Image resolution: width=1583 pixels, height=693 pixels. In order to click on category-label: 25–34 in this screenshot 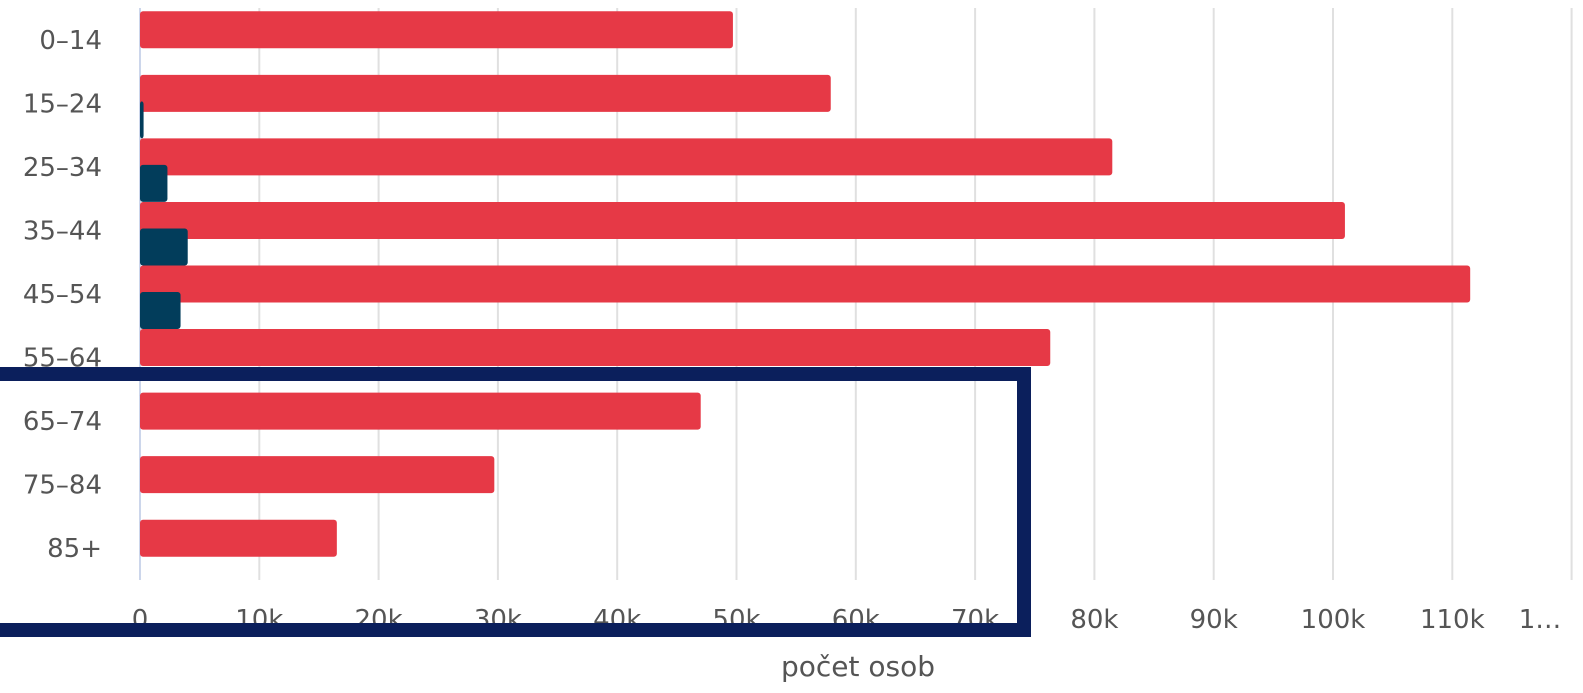, I will do `click(62, 168)`.